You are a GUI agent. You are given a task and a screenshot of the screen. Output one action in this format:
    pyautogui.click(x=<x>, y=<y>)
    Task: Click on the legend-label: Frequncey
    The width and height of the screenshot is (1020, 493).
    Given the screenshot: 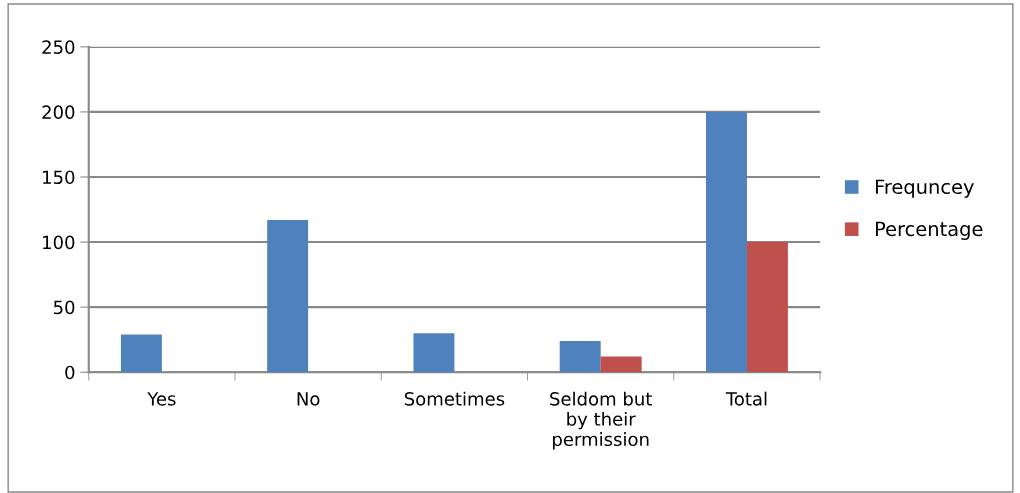 What is the action you would take?
    pyautogui.click(x=924, y=188)
    